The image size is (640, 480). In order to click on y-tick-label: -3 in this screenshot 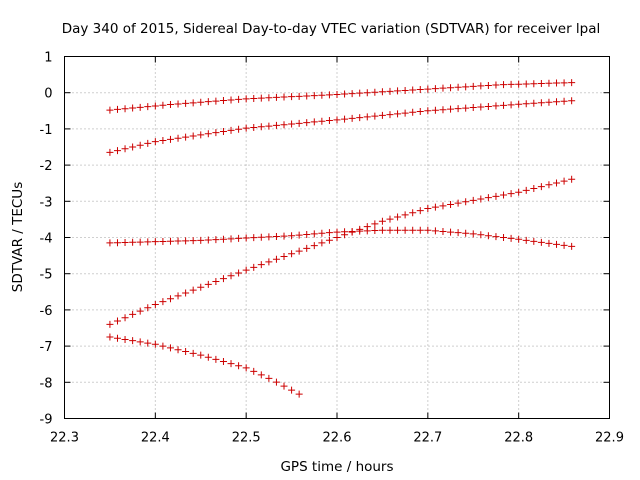, I will do `click(46, 202)`.